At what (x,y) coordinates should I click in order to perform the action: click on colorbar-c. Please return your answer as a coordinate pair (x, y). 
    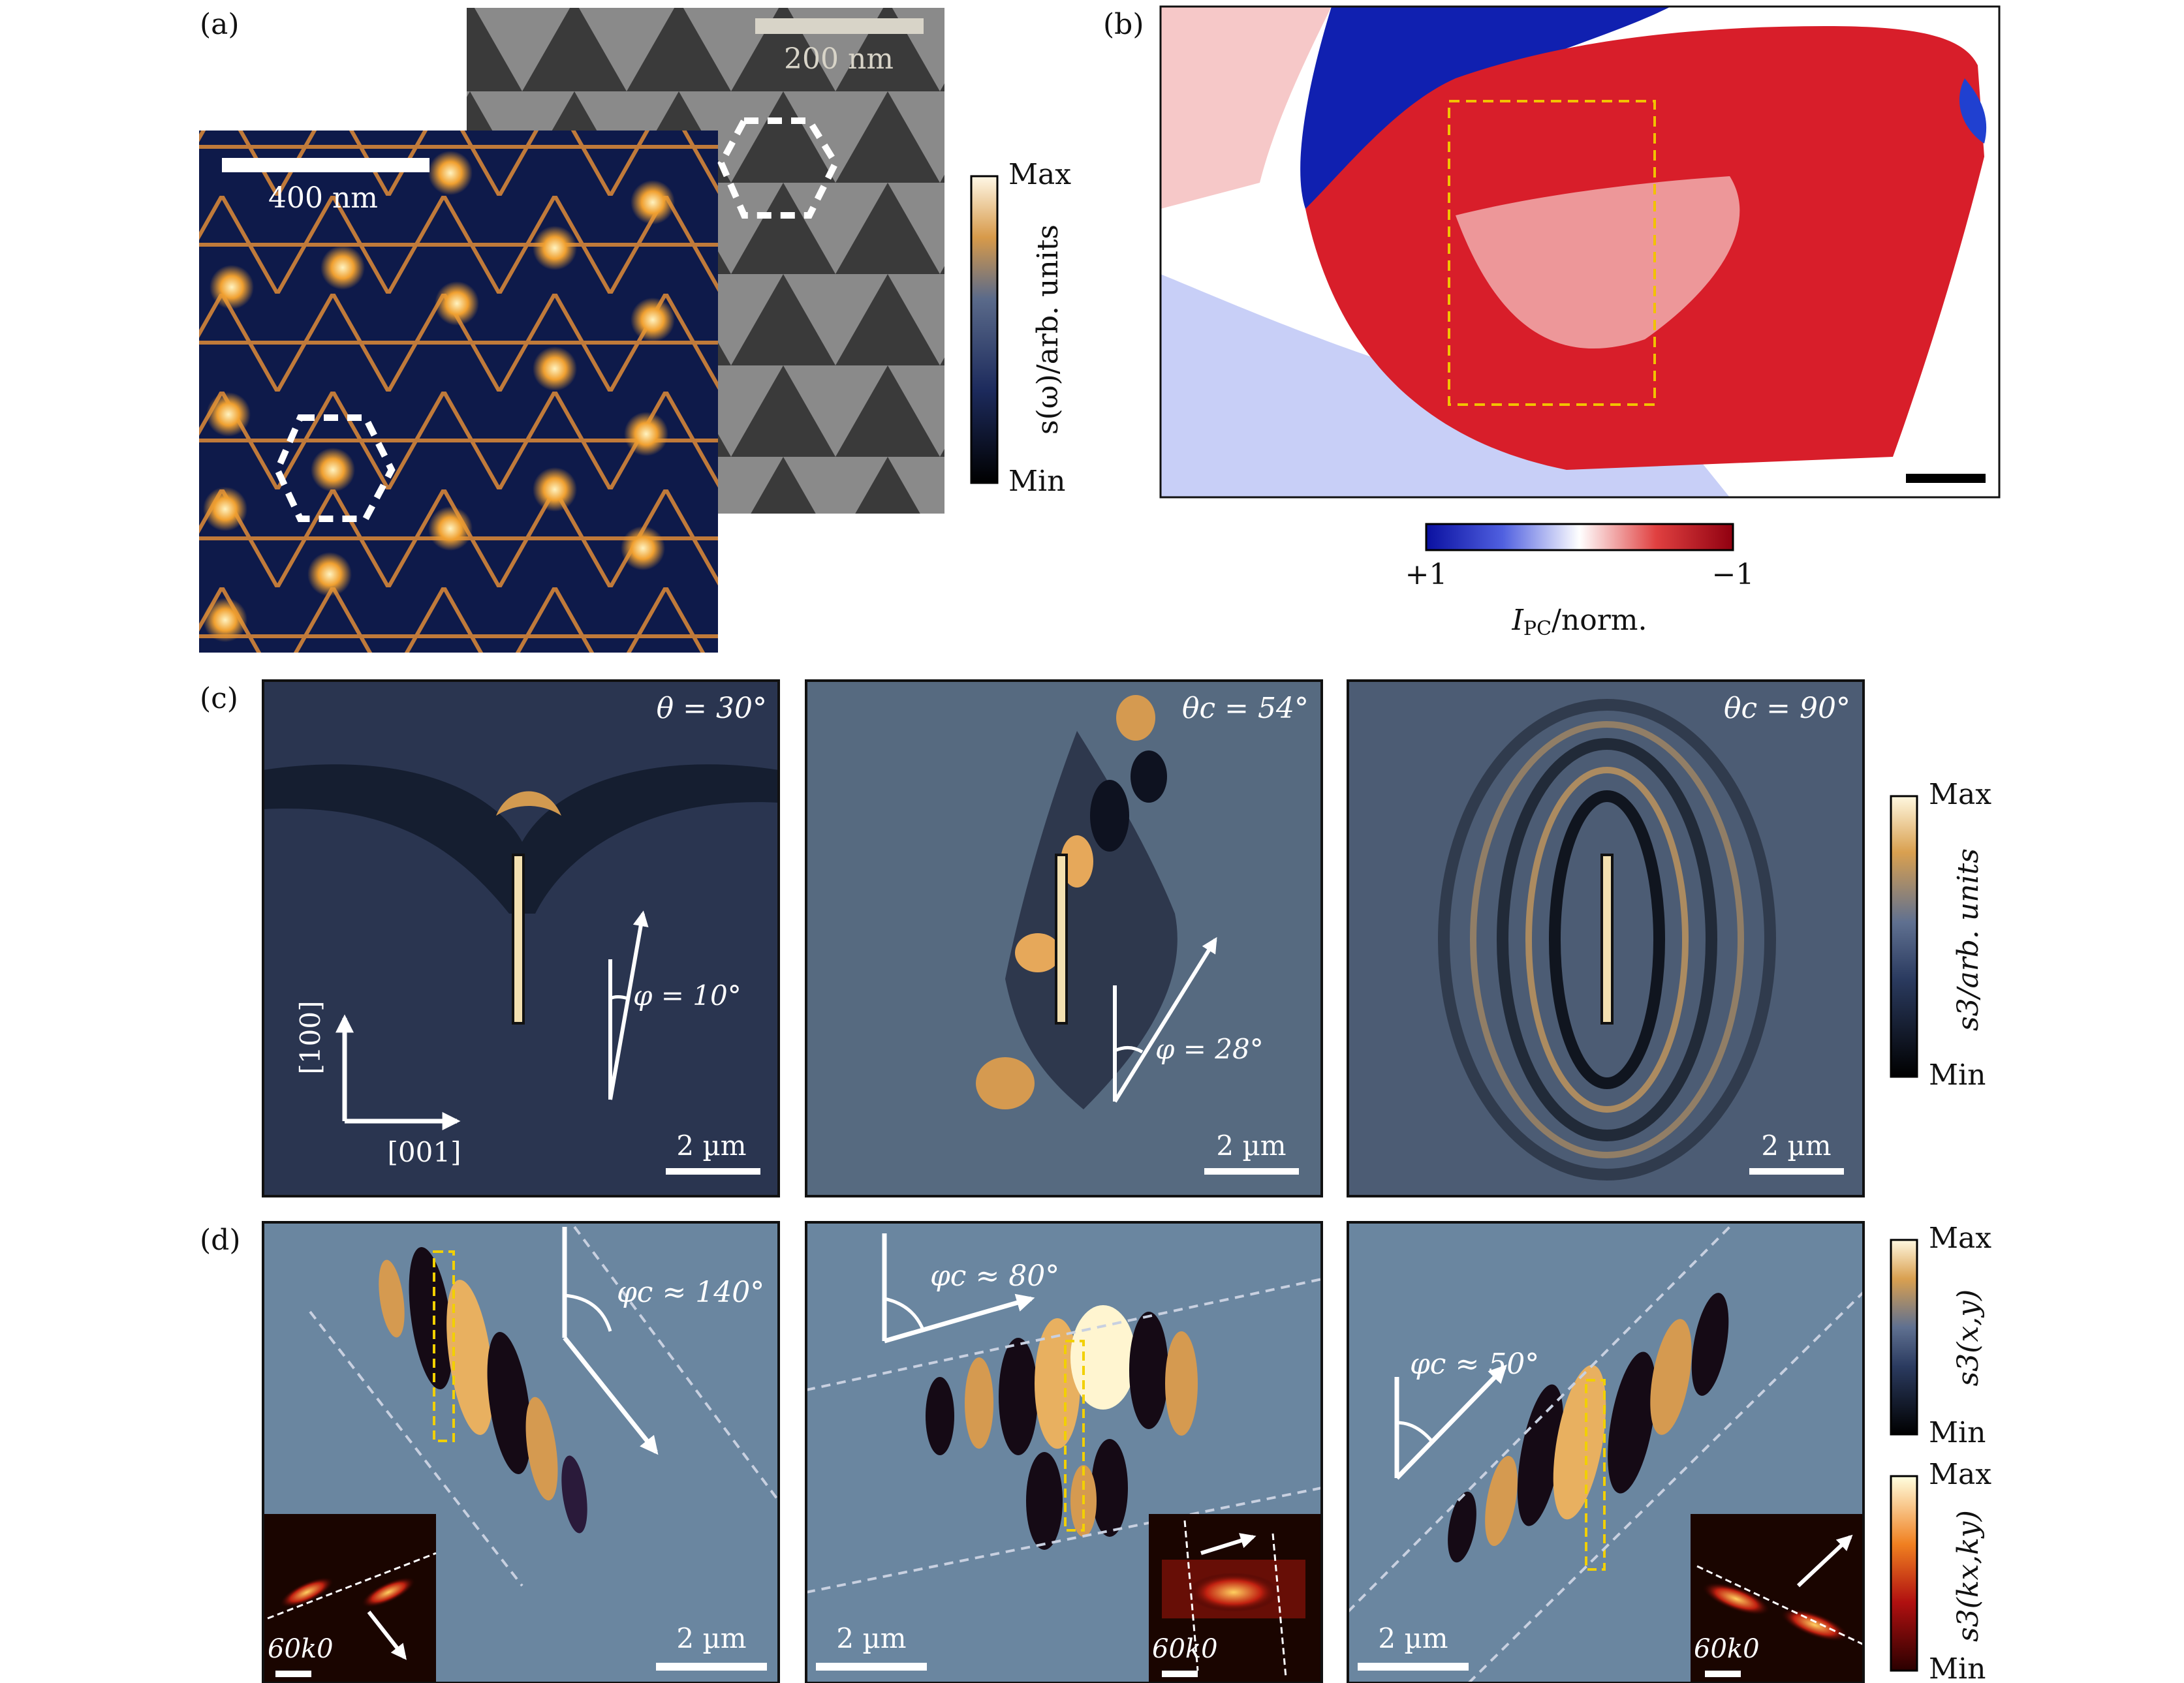
    Looking at the image, I should click on (1904, 936).